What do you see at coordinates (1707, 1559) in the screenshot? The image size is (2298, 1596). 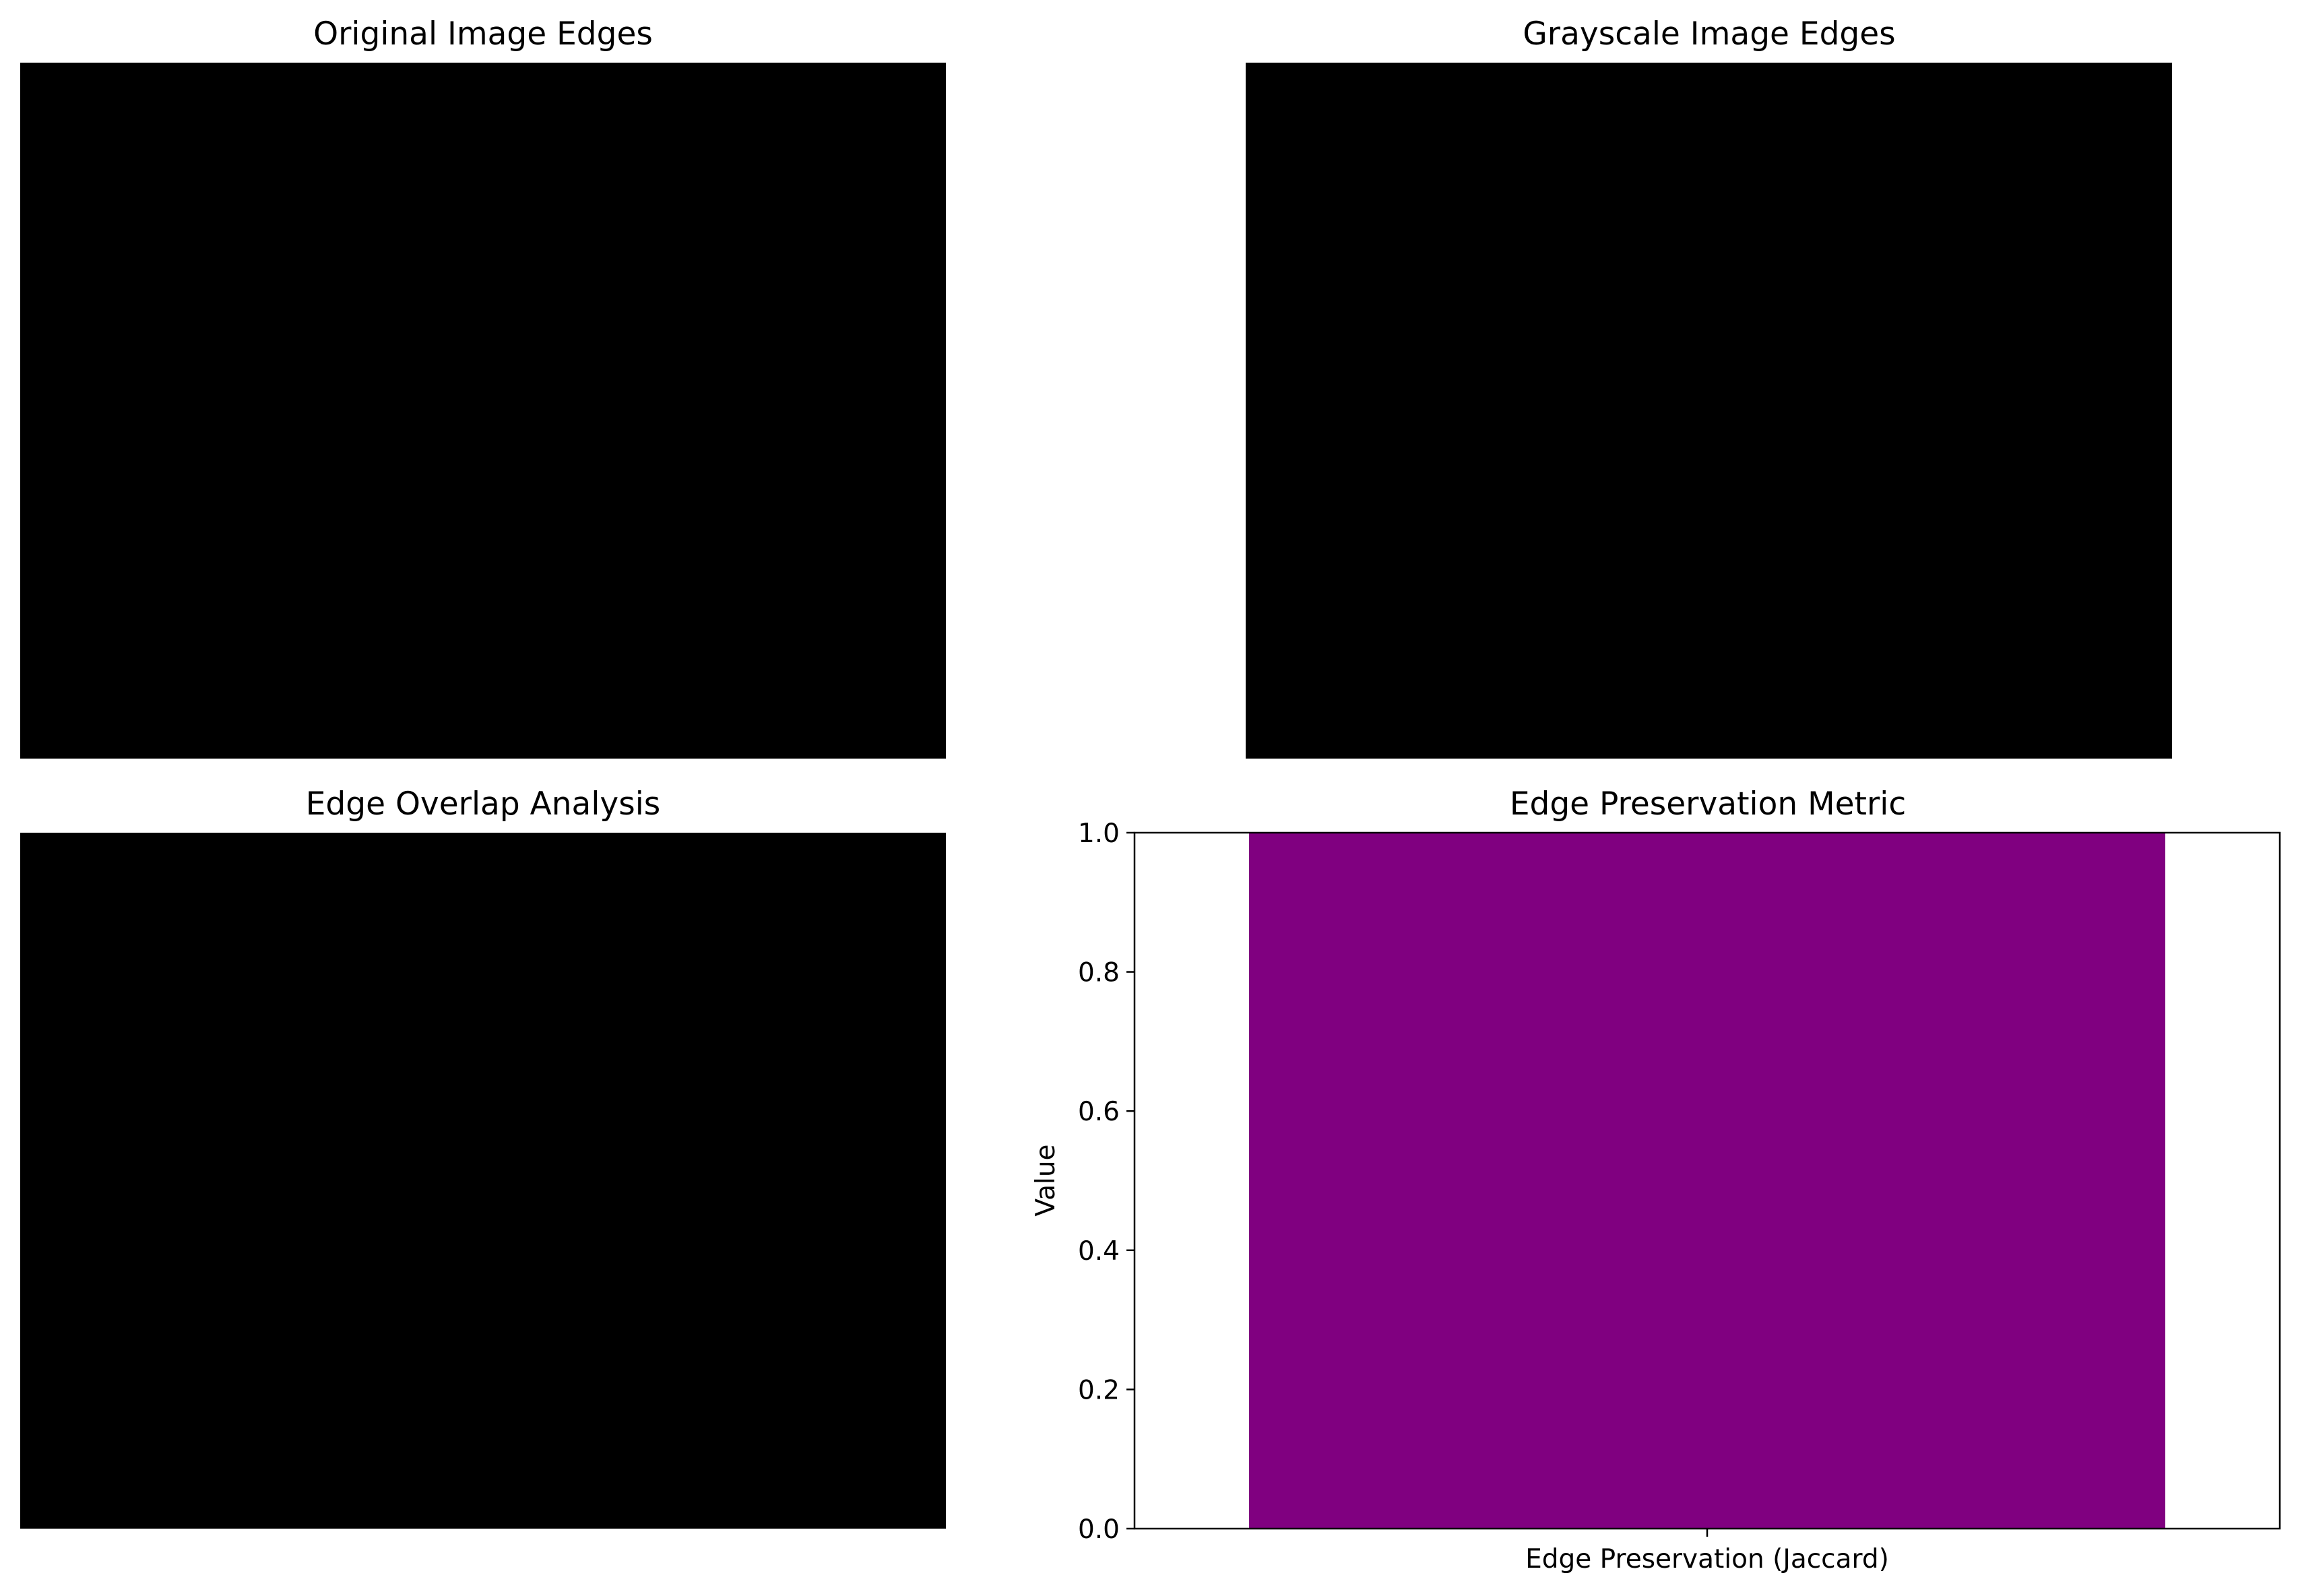 I see `x-tick-label: Edge Preservation (Jaccard)` at bounding box center [1707, 1559].